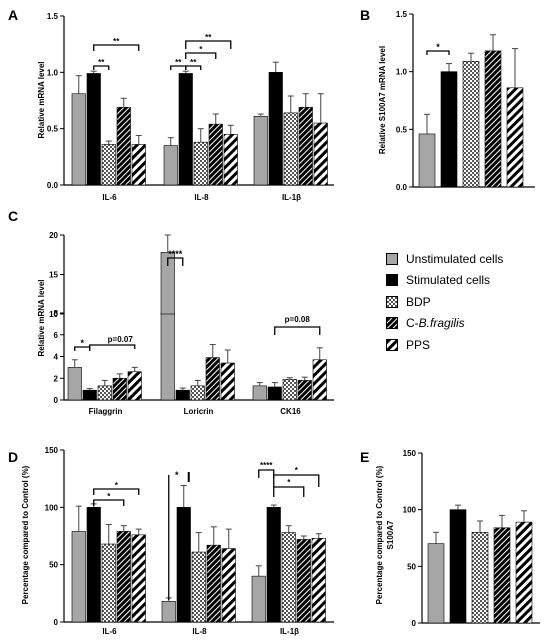 The height and width of the screenshot is (641, 550). Describe the element at coordinates (418, 344) in the screenshot. I see `legend-label-text: PPS` at that location.